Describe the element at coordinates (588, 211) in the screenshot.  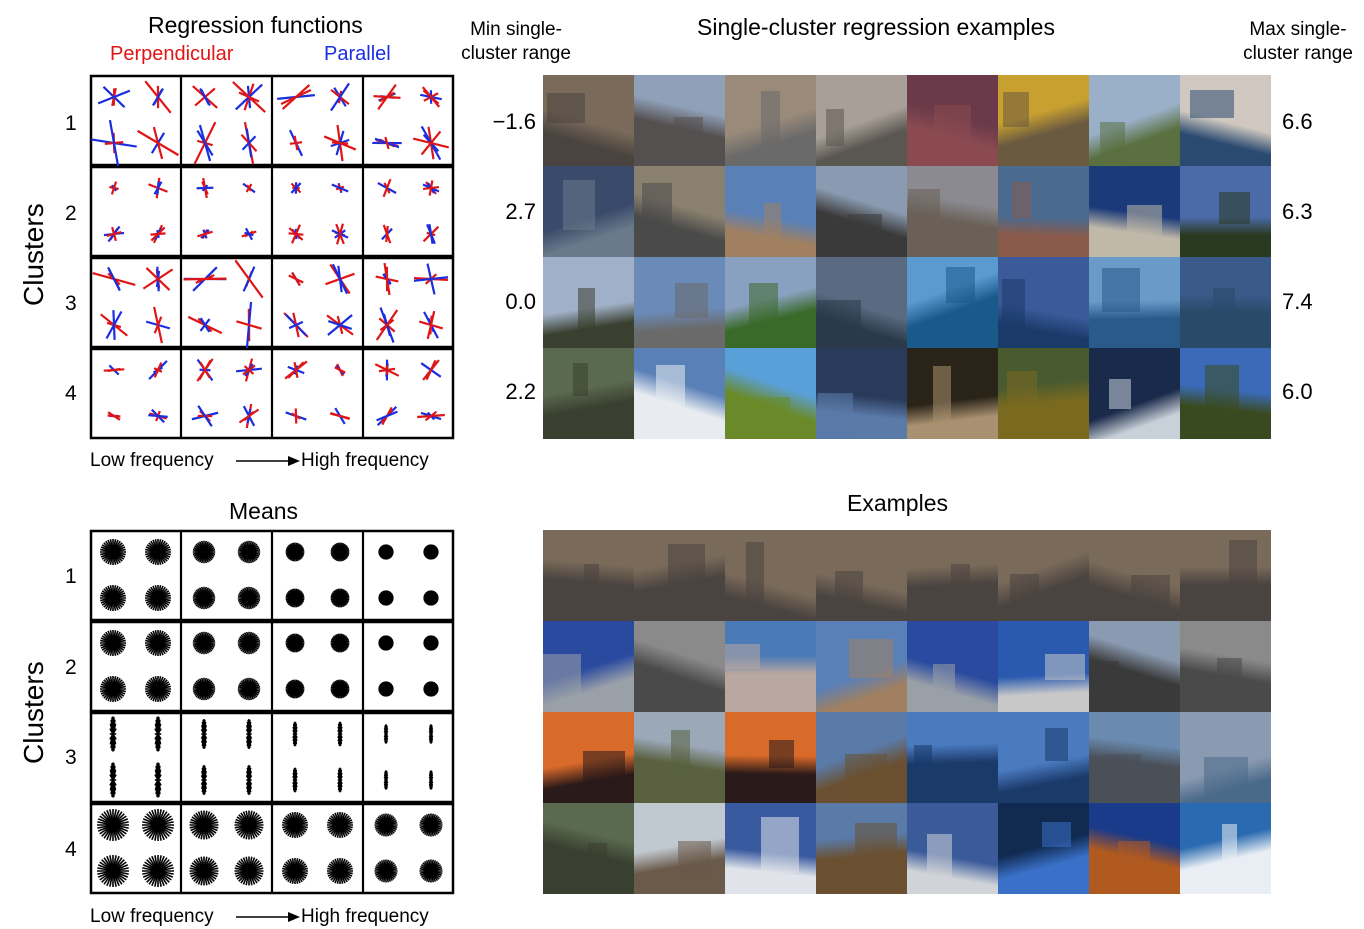
I see `single-cluster-image-r2-c1` at that location.